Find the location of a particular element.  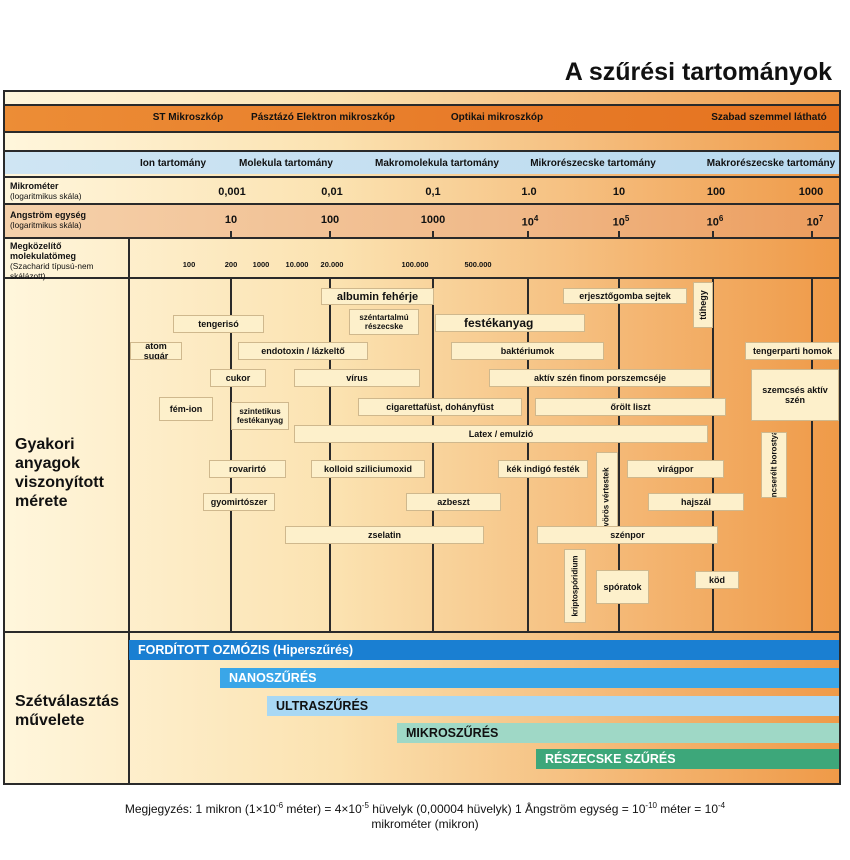

materials-side-label: Gyakori anyagok viszonyított mérete is located at coordinates (59, 473).